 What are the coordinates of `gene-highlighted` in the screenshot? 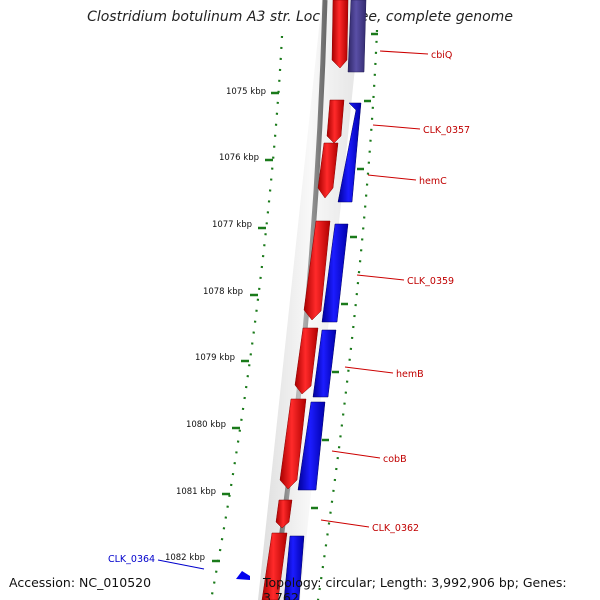 It's located at (357, 36).